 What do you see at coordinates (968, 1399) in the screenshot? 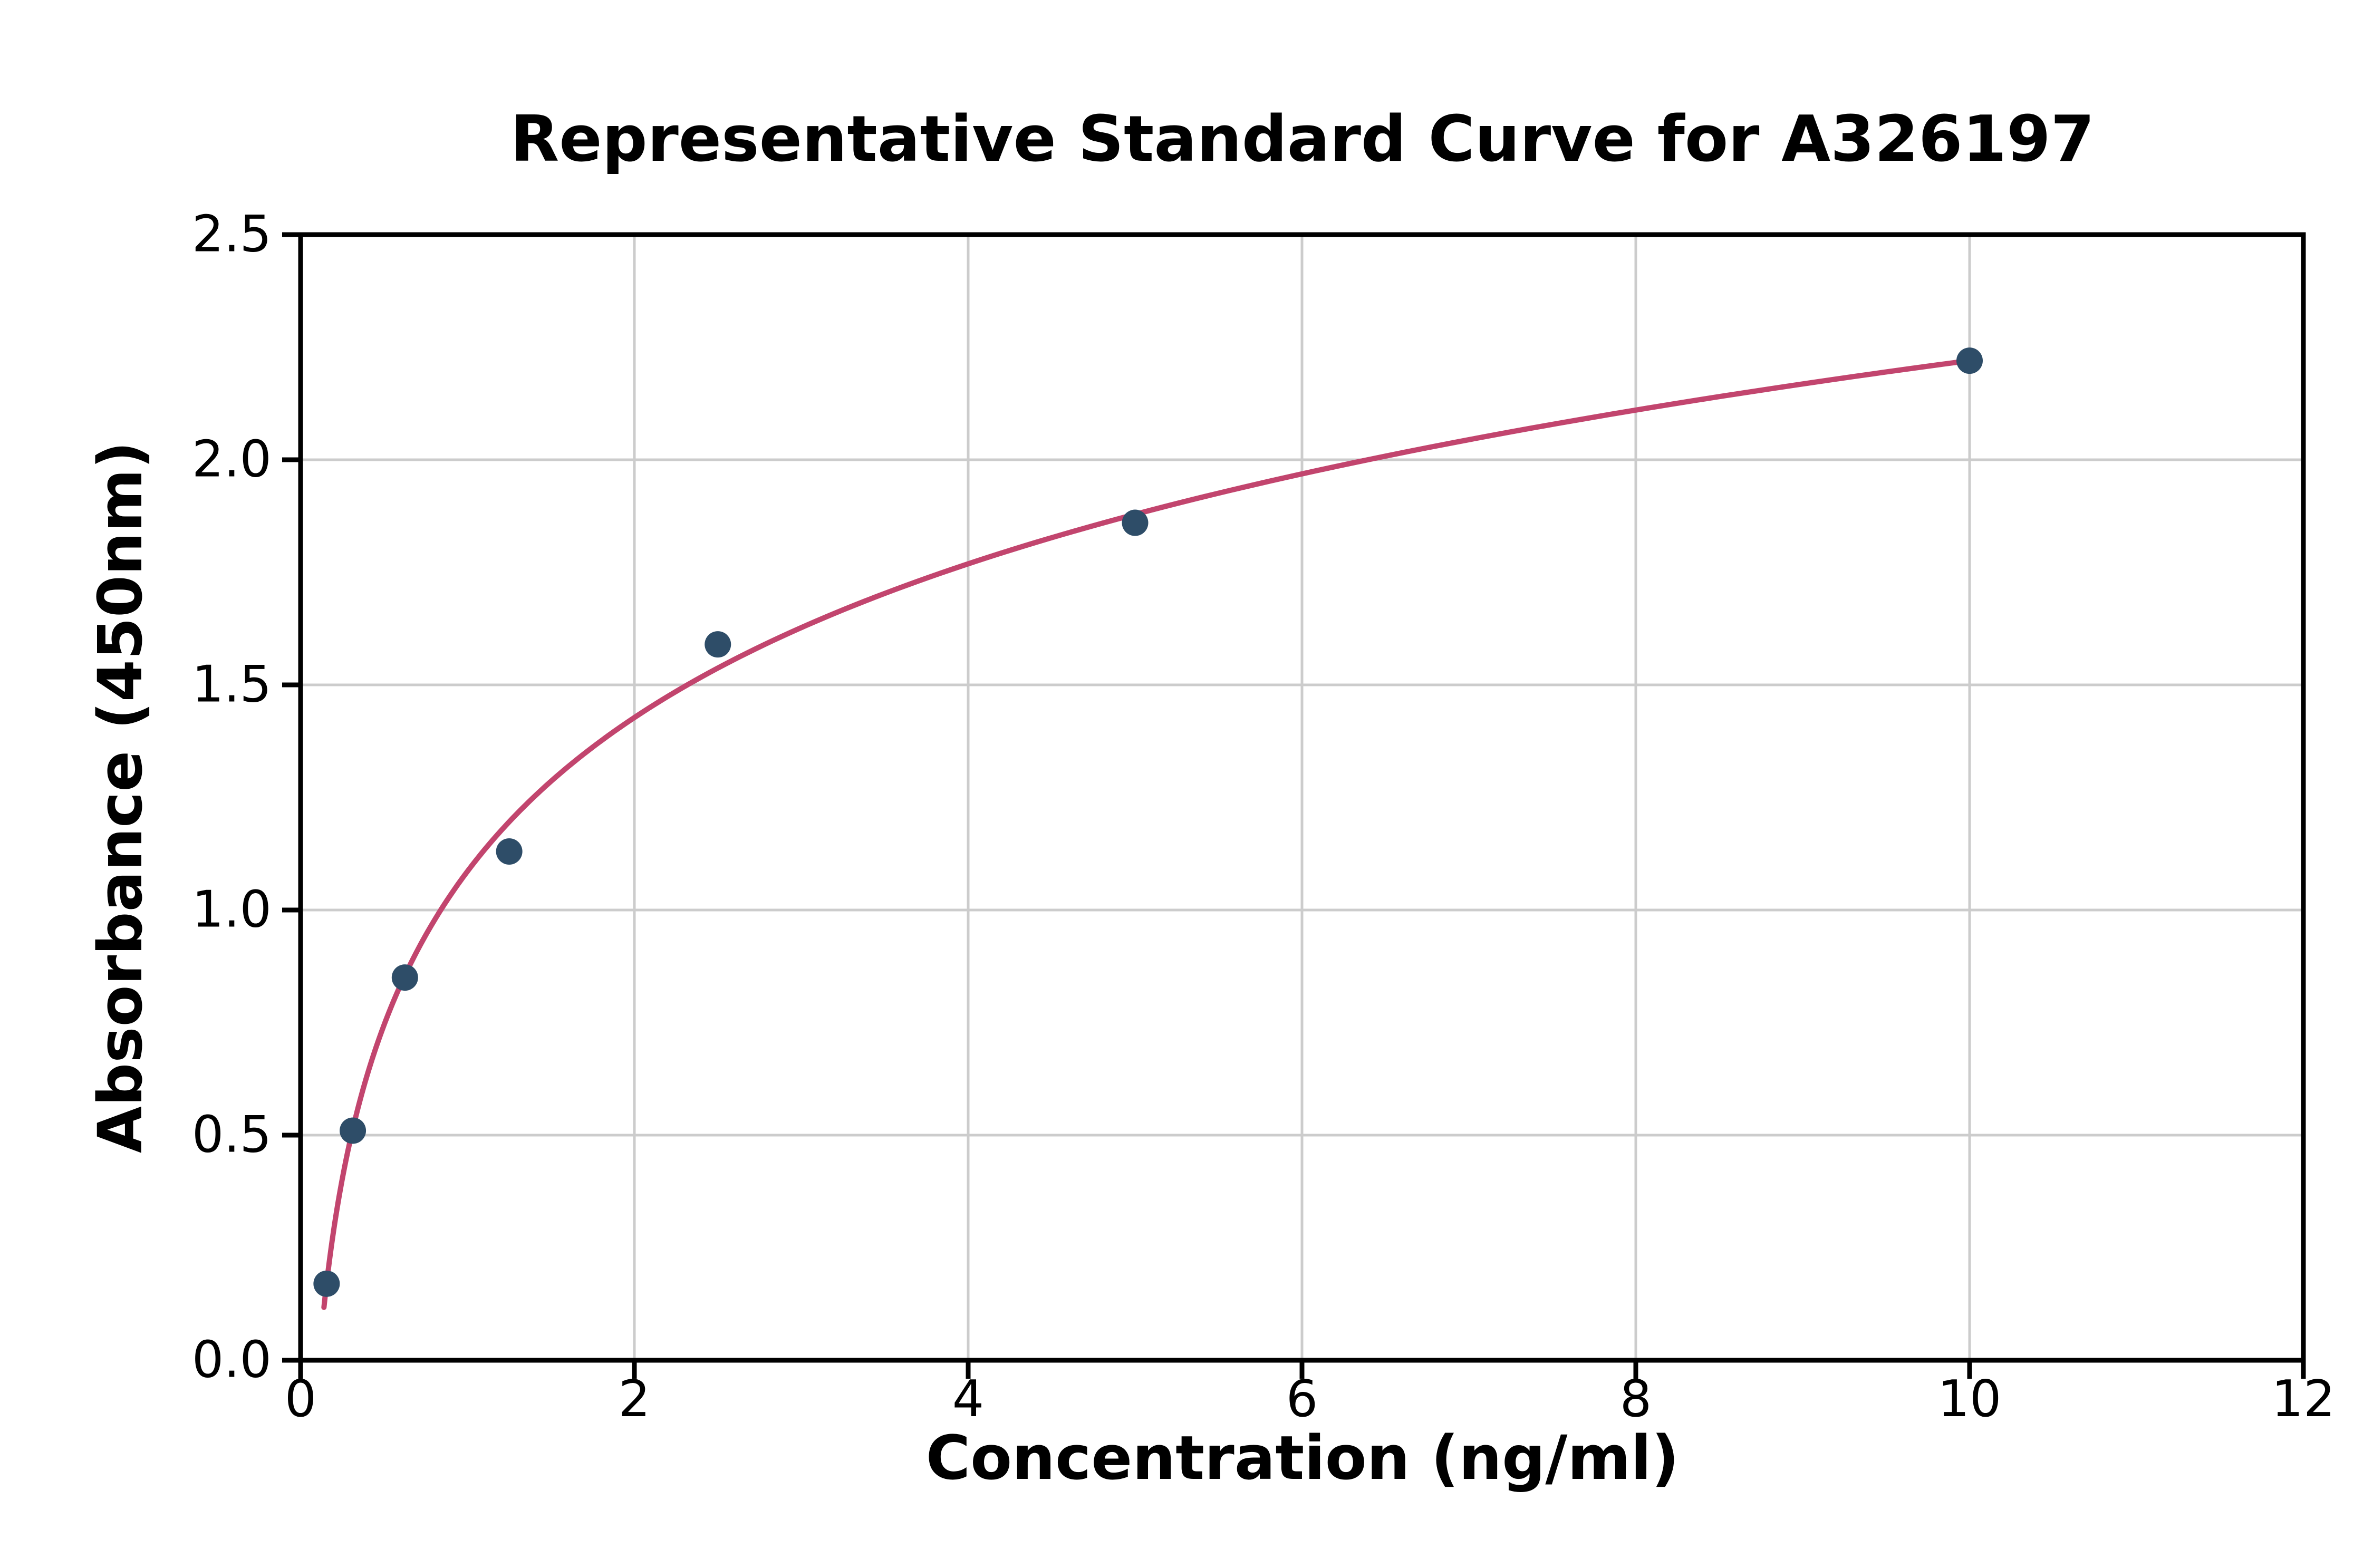
I see `x-tick-label: 4` at bounding box center [968, 1399].